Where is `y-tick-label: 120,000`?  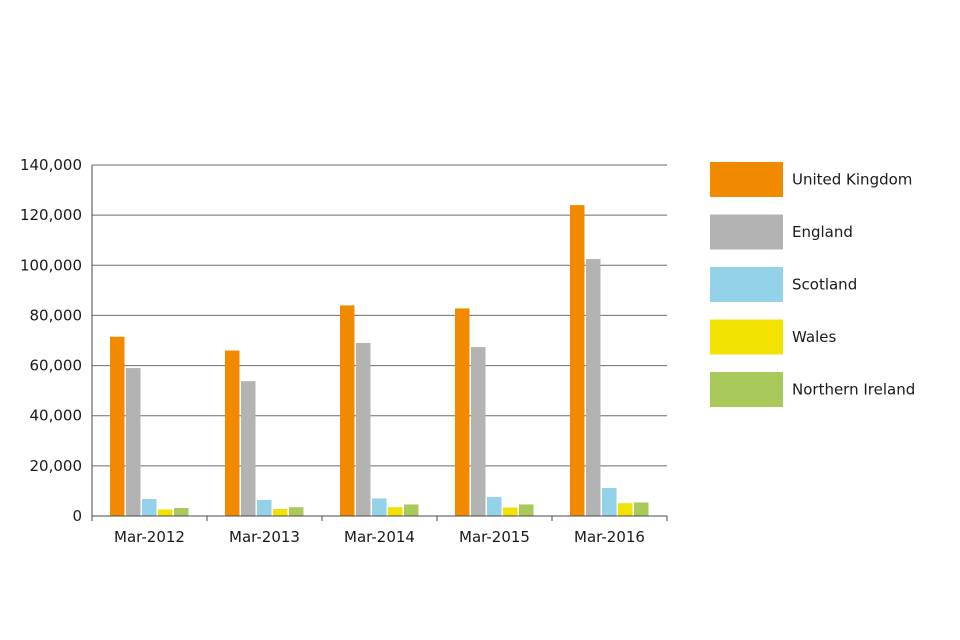
y-tick-label: 120,000 is located at coordinates (51, 215).